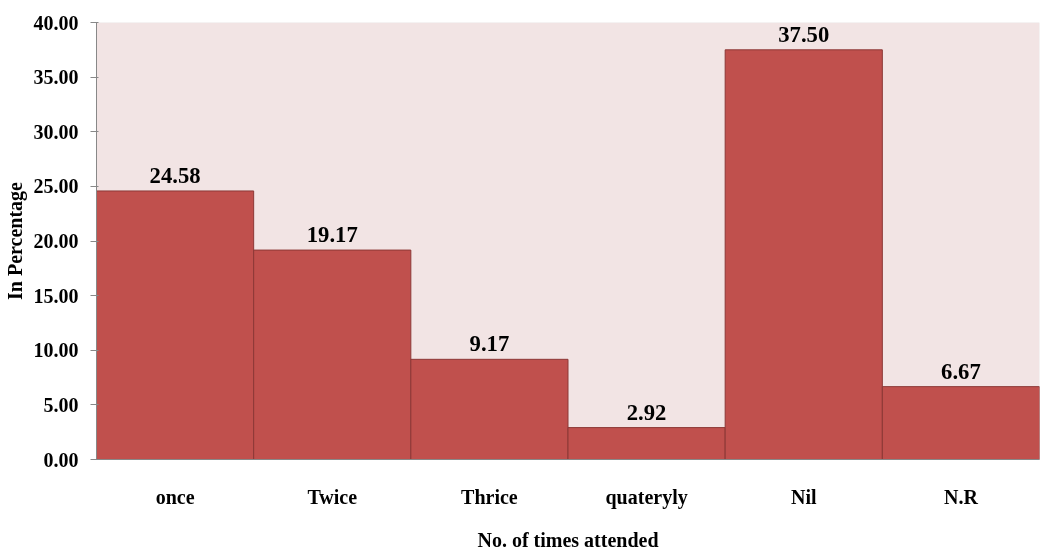 The height and width of the screenshot is (553, 1041). Describe the element at coordinates (332, 235) in the screenshot. I see `data-label: 19.17` at that location.